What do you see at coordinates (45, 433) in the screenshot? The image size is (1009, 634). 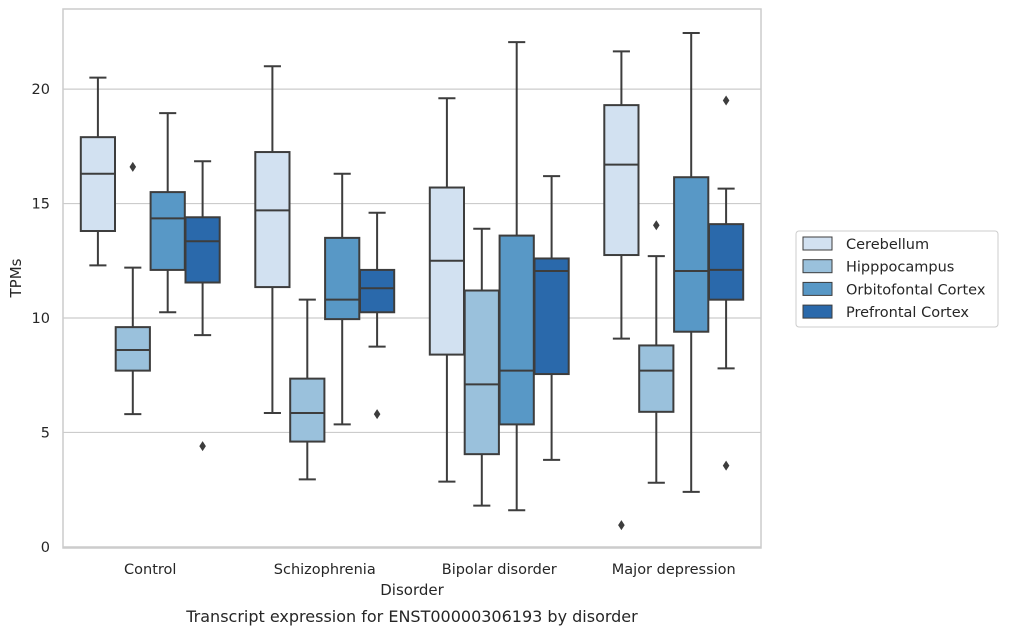 I see `y-tick-label: 5` at bounding box center [45, 433].